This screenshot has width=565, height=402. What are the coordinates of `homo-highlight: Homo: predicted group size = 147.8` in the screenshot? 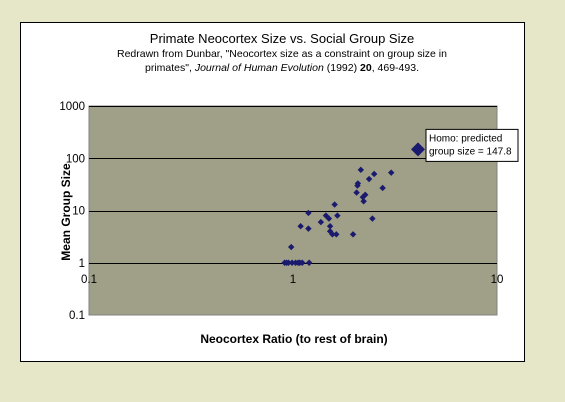 It's located at (465, 145).